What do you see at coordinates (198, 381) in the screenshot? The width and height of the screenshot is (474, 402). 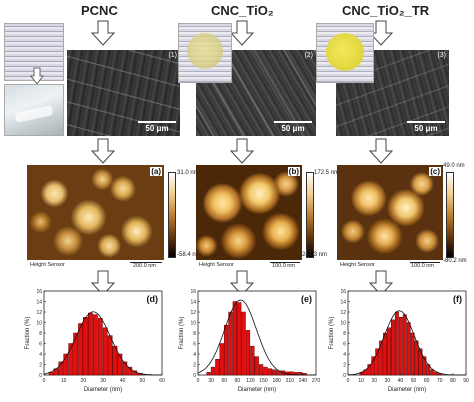 I see `x-tick-label: 0` at bounding box center [198, 381].